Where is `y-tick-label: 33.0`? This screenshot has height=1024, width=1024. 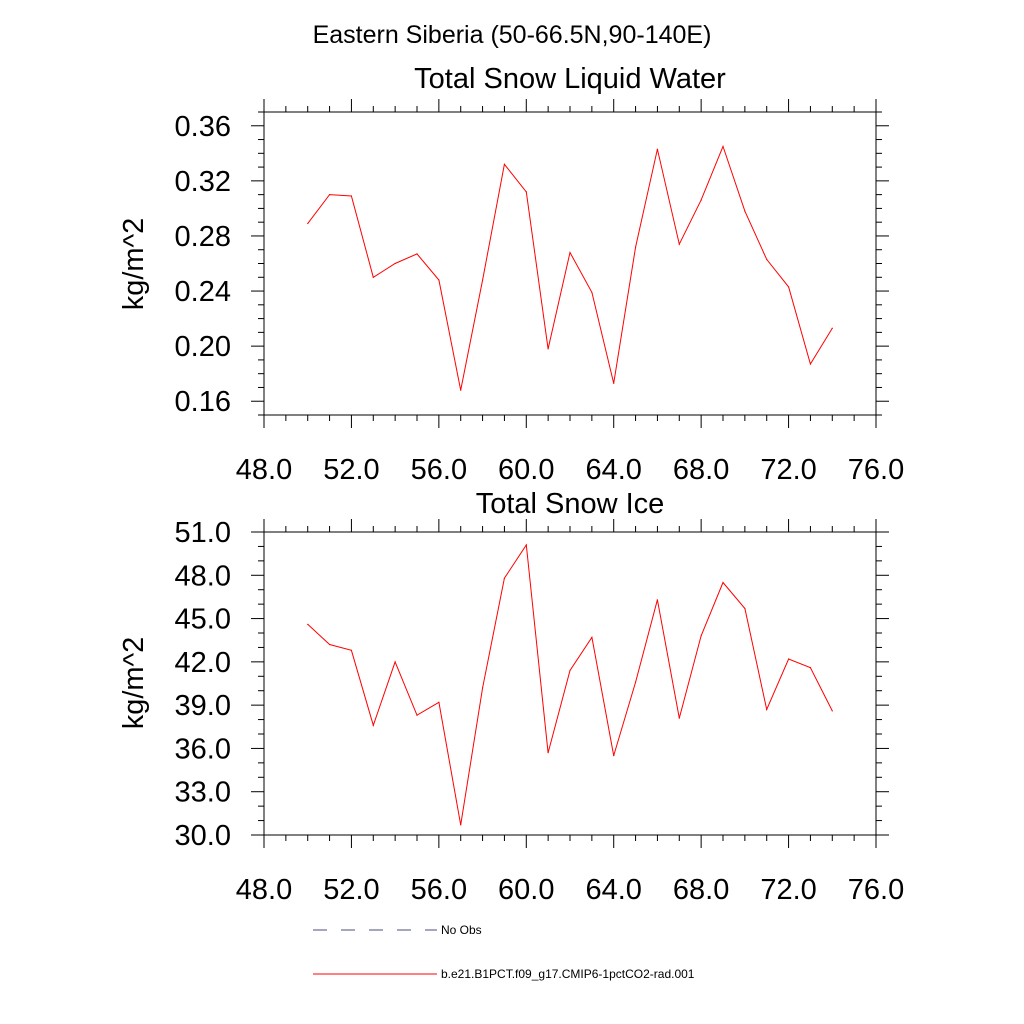 y-tick-label: 33.0 is located at coordinates (203, 793).